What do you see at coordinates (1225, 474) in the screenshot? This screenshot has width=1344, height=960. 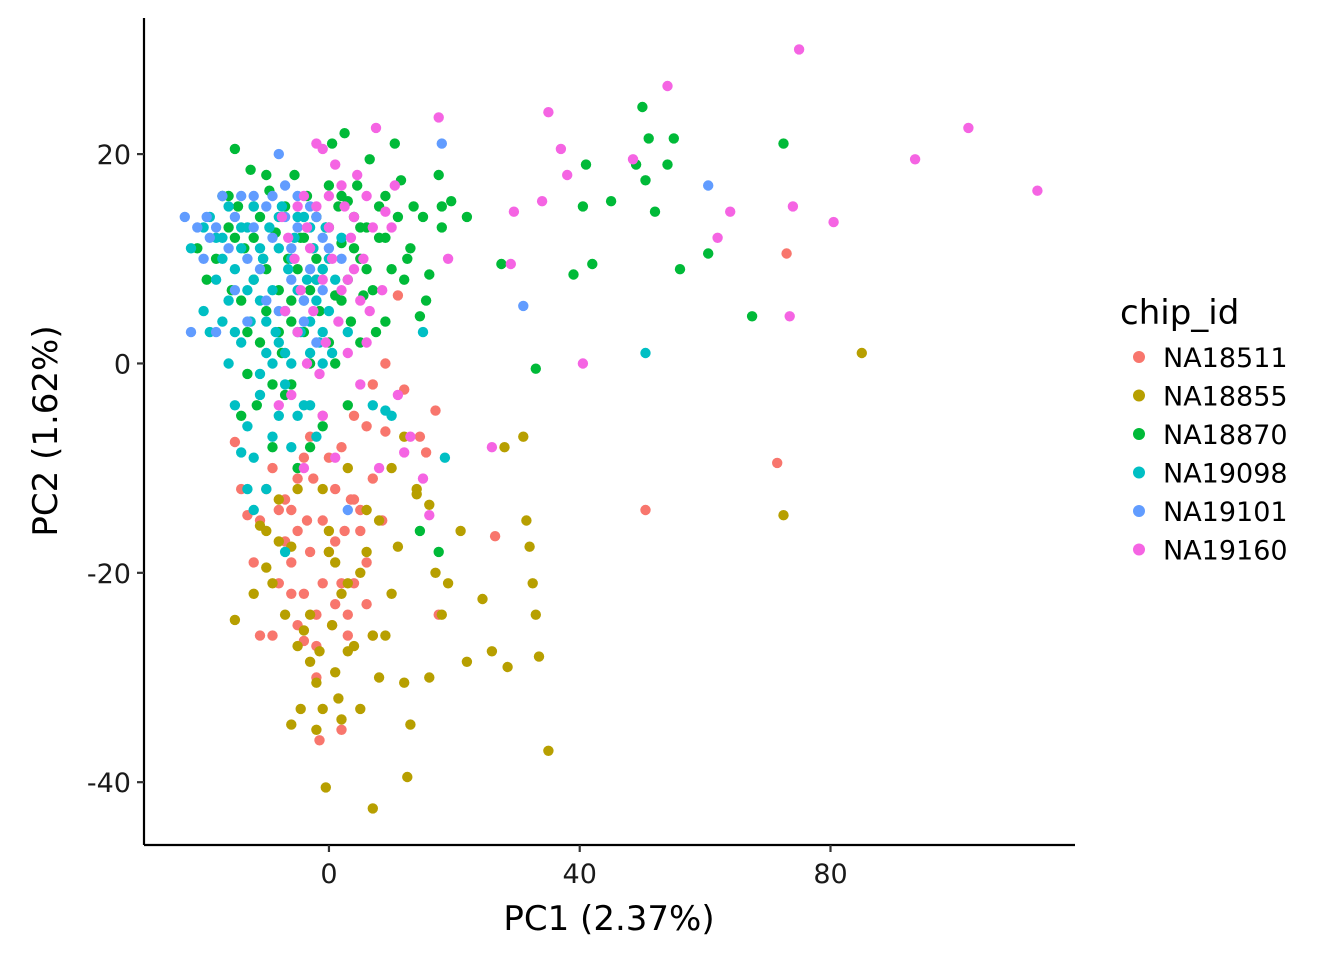 I see `legend-label-na19098: NA19098` at bounding box center [1225, 474].